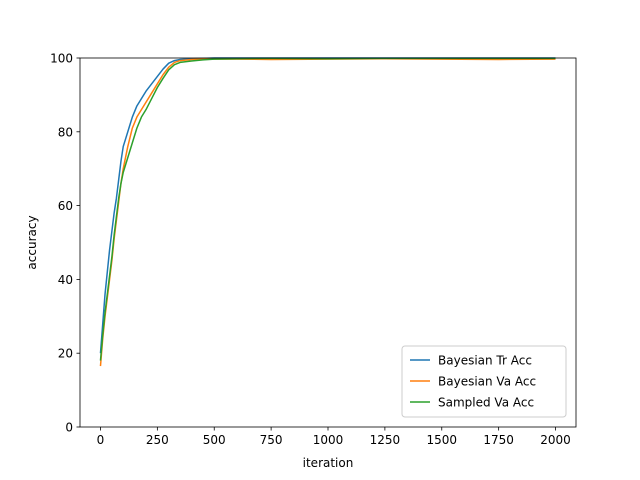  What do you see at coordinates (328, 440) in the screenshot?
I see `x-tick-label: 1000` at bounding box center [328, 440].